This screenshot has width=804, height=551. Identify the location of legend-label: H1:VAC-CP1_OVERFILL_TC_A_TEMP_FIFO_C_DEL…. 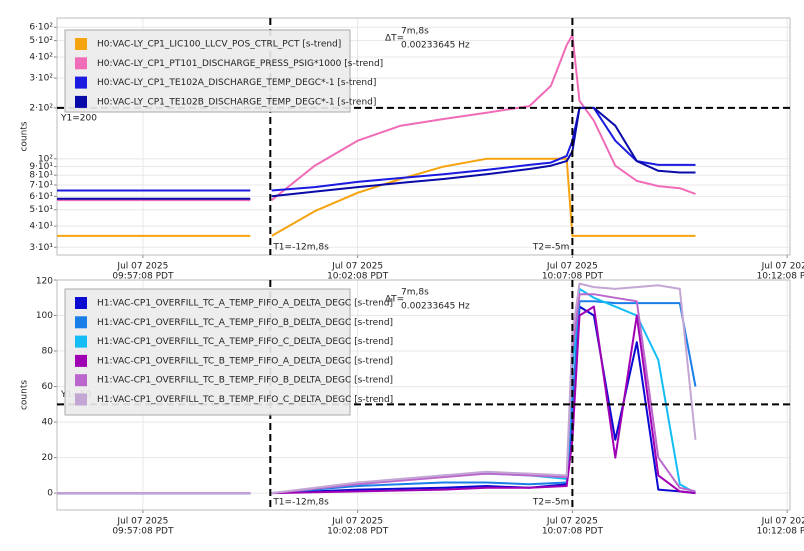
(245, 342).